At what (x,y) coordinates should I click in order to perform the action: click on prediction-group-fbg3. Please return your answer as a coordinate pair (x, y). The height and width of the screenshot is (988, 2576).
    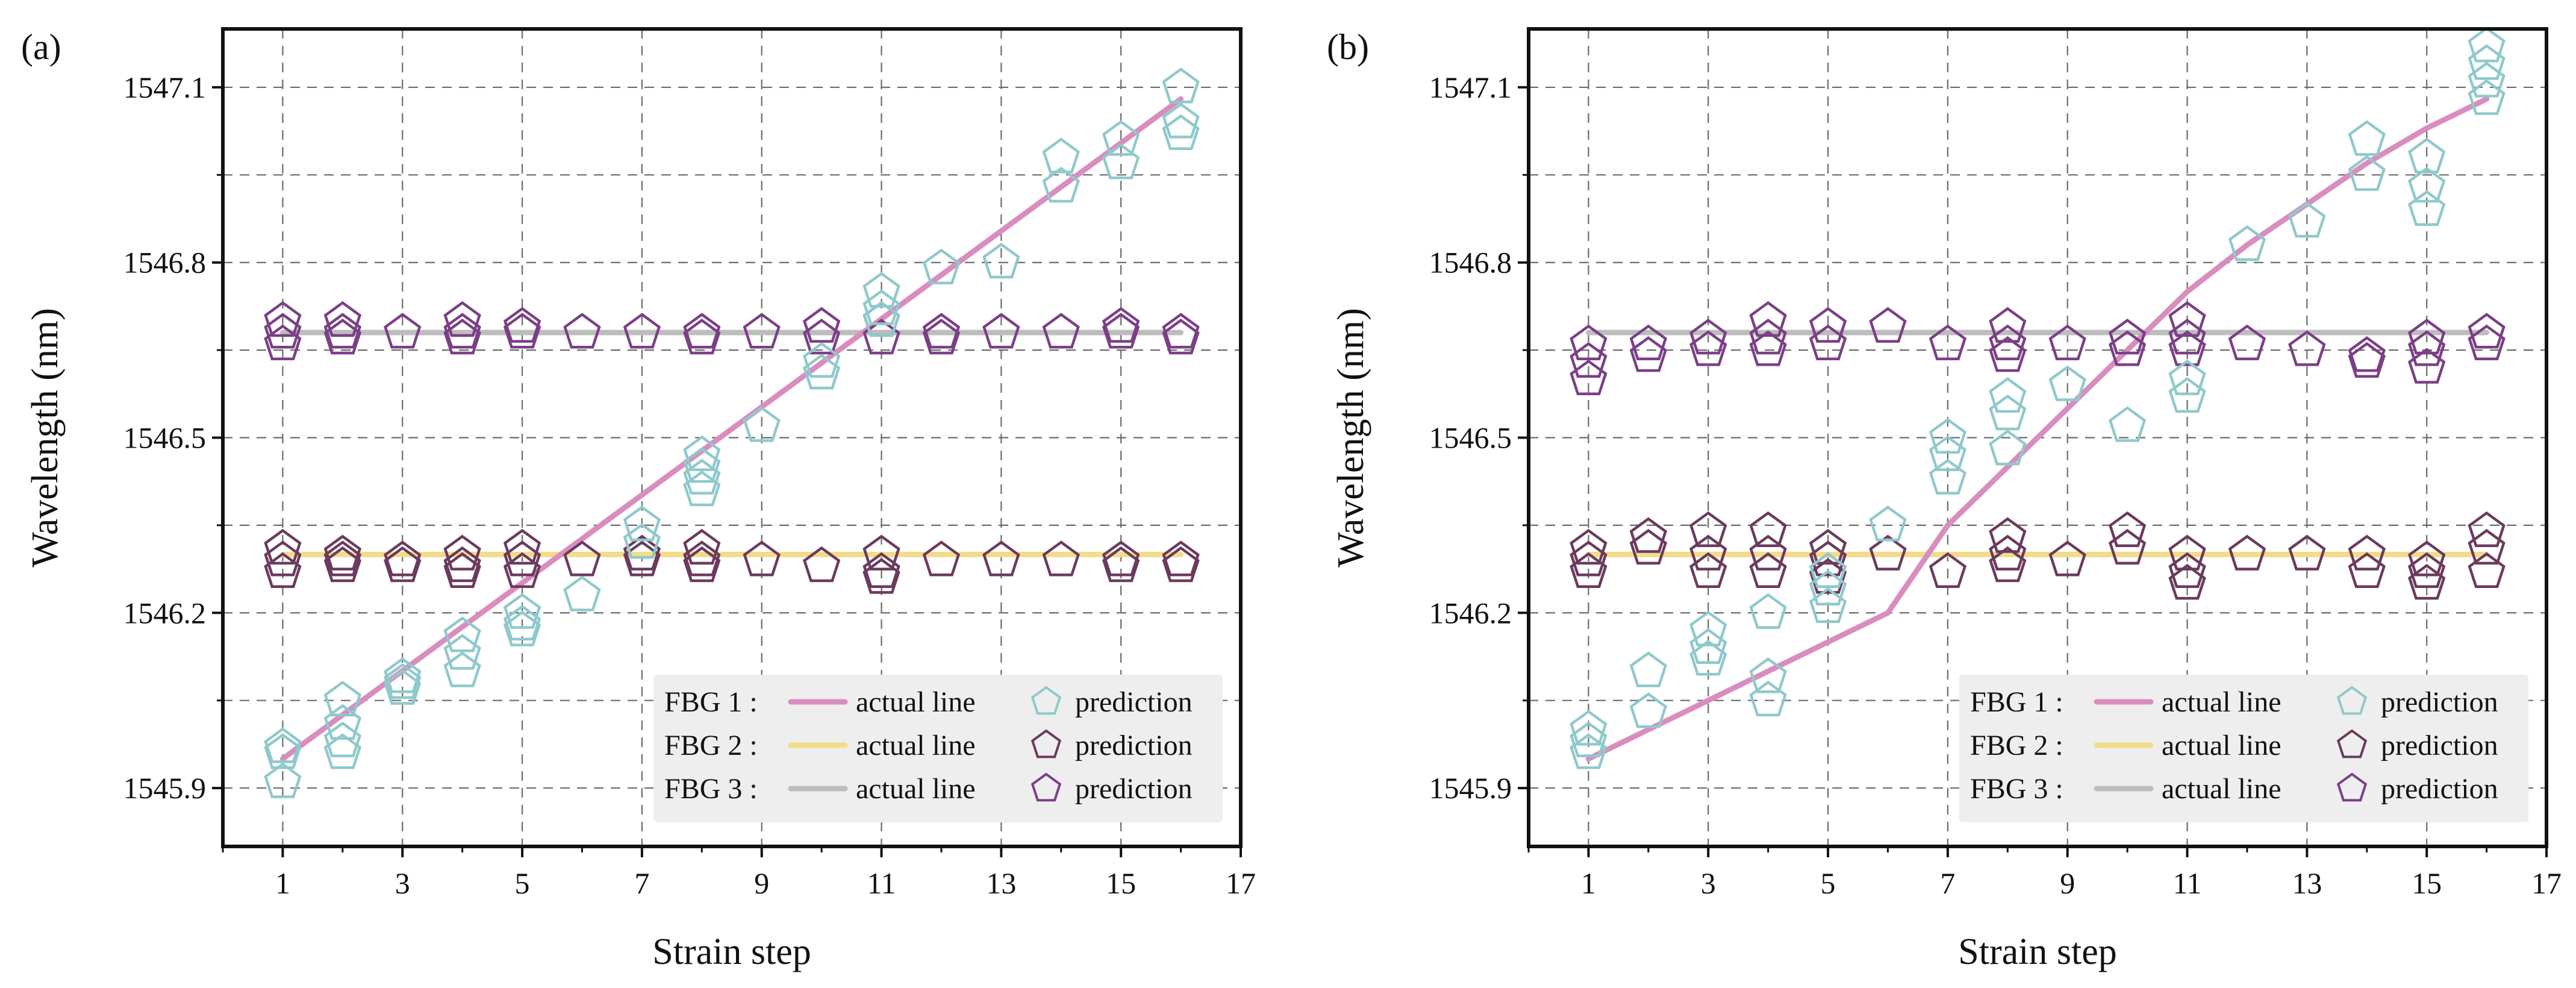
    Looking at the image, I should click on (2038, 348).